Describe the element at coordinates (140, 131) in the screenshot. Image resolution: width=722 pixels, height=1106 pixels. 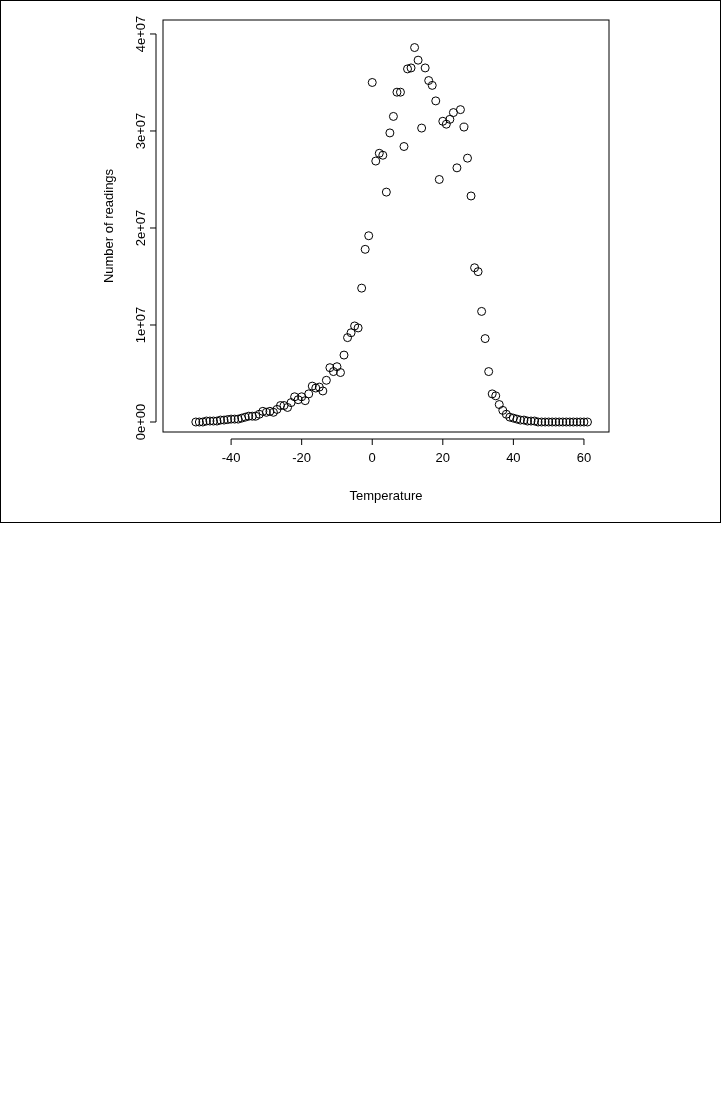
I see `y-tick-label: 3e+07` at that location.